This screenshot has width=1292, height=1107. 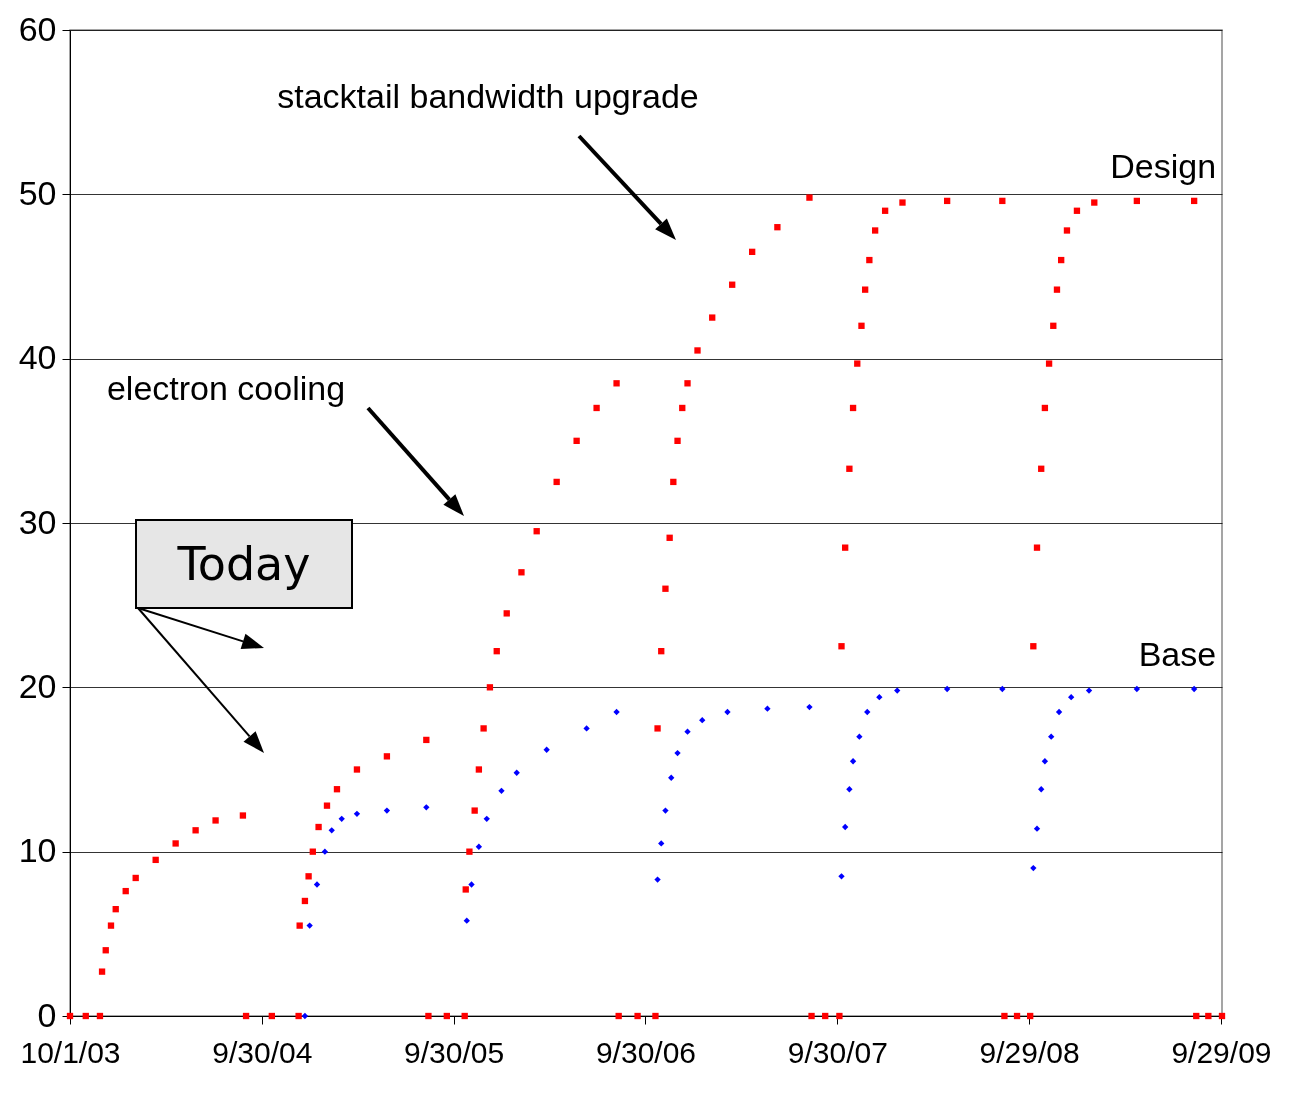 What do you see at coordinates (47, 1014) in the screenshot?
I see `y-tick-label: 0` at bounding box center [47, 1014].